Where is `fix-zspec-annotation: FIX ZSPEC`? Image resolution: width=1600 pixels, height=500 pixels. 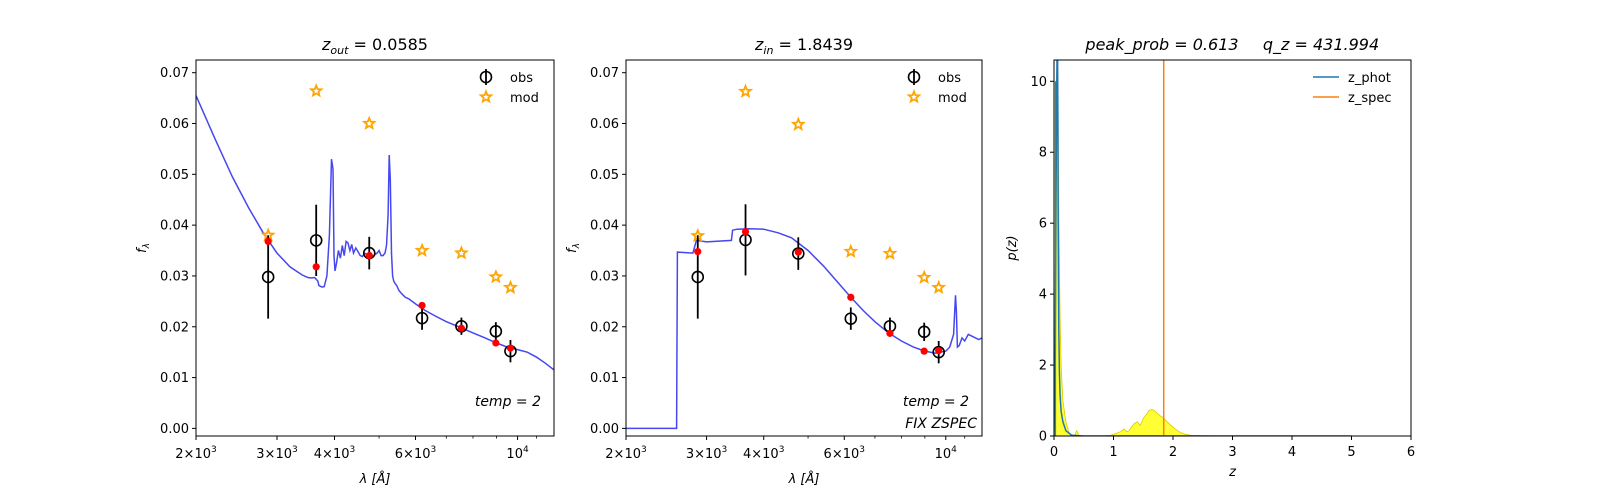
fix-zspec-annotation: FIX ZSPEC is located at coordinates (941, 424).